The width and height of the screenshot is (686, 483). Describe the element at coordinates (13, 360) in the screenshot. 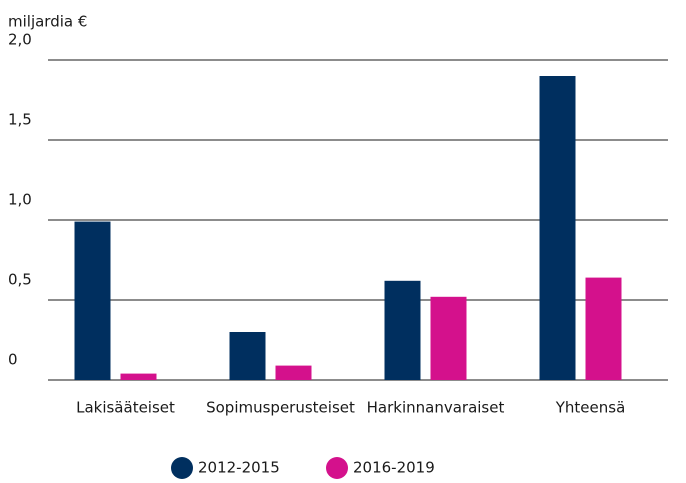

I see `y-tick-label: 0` at that location.